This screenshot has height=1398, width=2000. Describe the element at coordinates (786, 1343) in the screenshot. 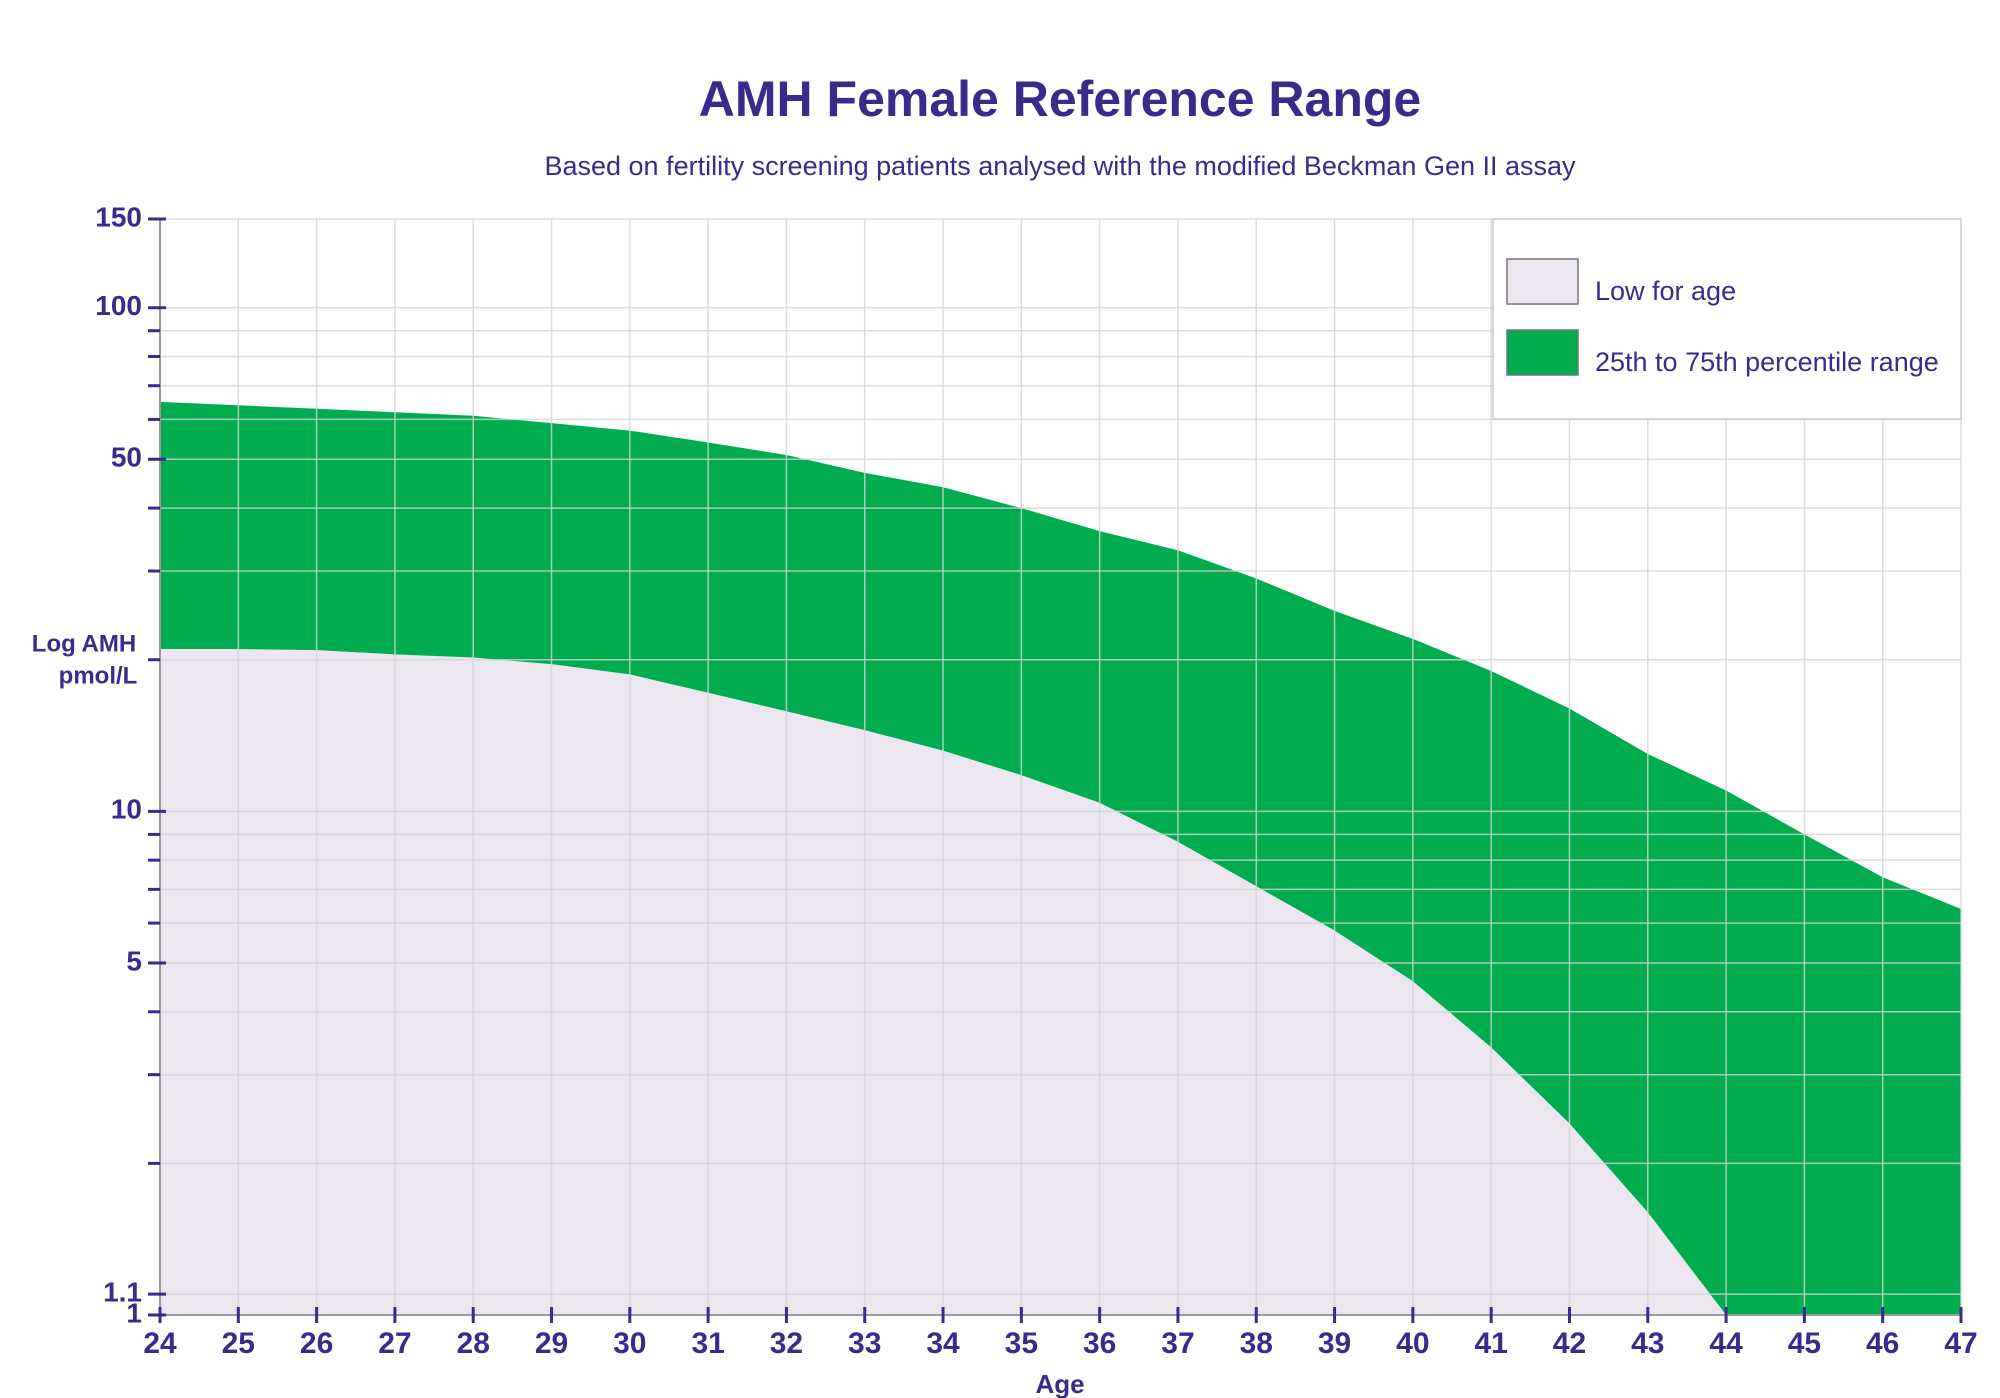

I see `x-tick-label: 32` at that location.